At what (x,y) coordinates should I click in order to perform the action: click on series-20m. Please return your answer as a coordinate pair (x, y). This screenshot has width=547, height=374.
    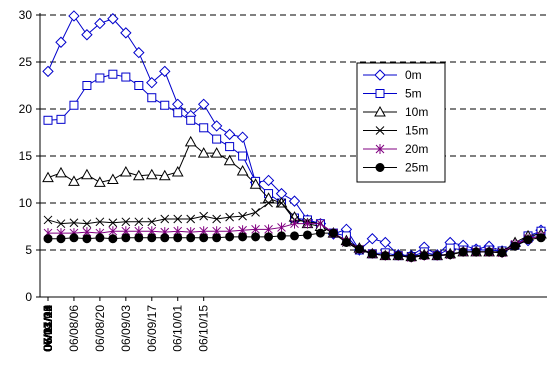
    Looking at the image, I should click on (294, 240).